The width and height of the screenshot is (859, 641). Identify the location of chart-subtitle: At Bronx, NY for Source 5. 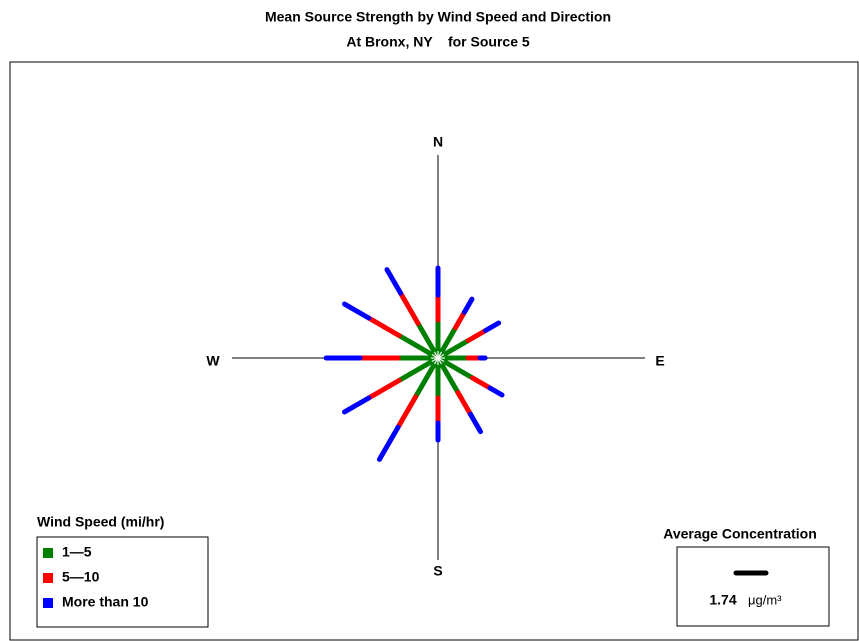
(438, 42).